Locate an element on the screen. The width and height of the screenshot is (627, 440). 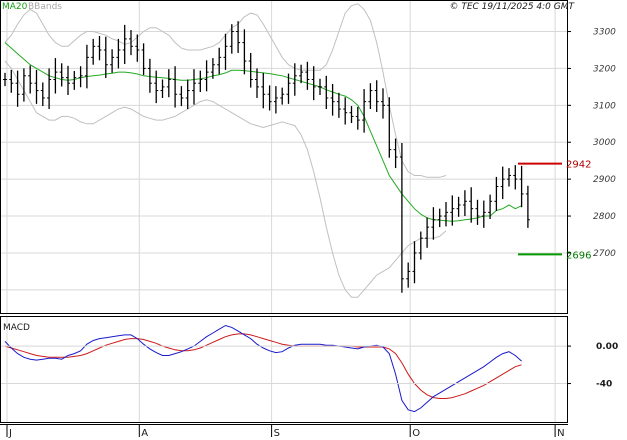
price-tick-label: 3000 is located at coordinates (604, 143).